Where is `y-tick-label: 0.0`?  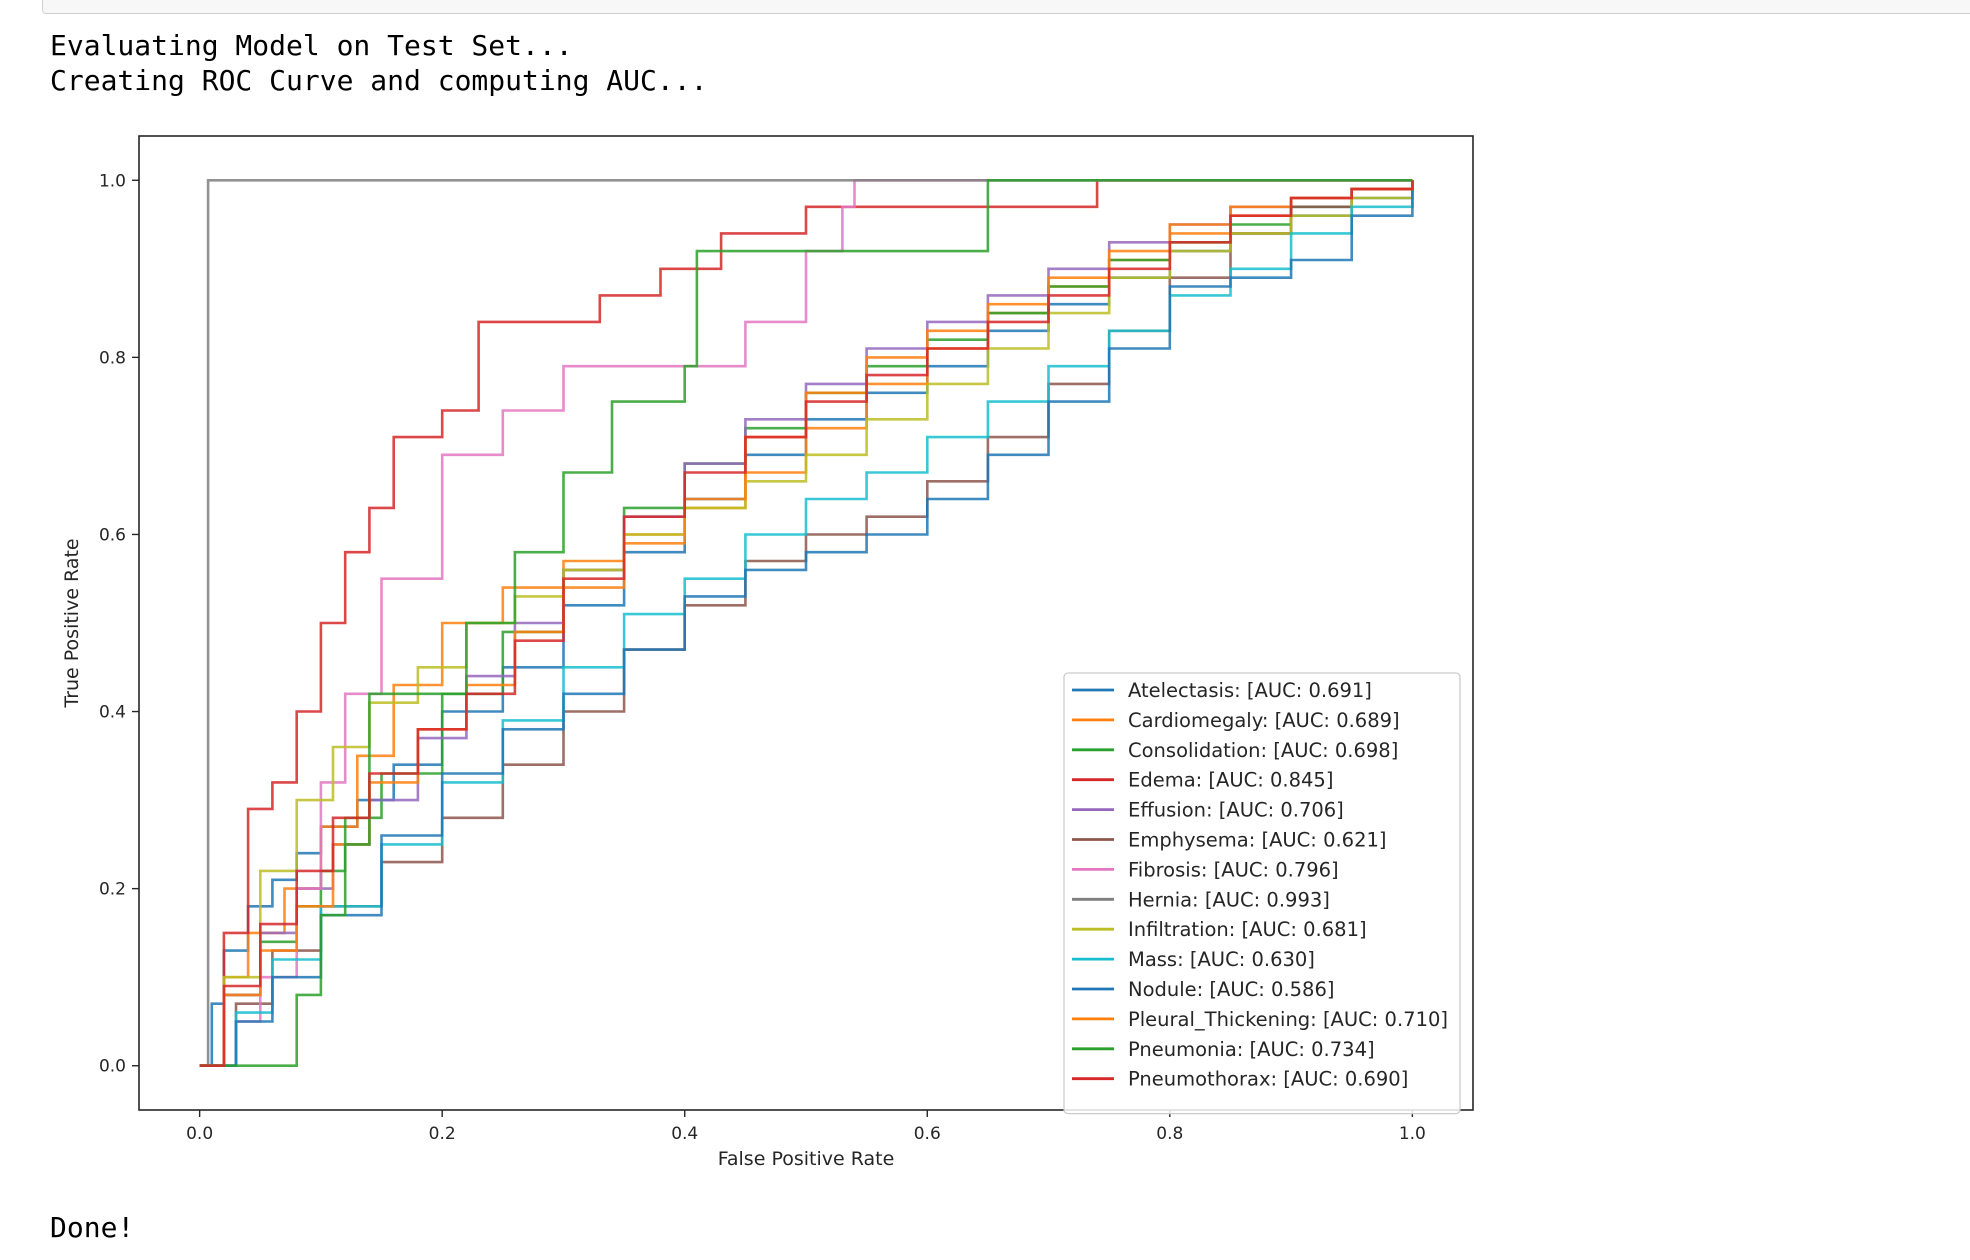
y-tick-label: 0.0 is located at coordinates (112, 1067).